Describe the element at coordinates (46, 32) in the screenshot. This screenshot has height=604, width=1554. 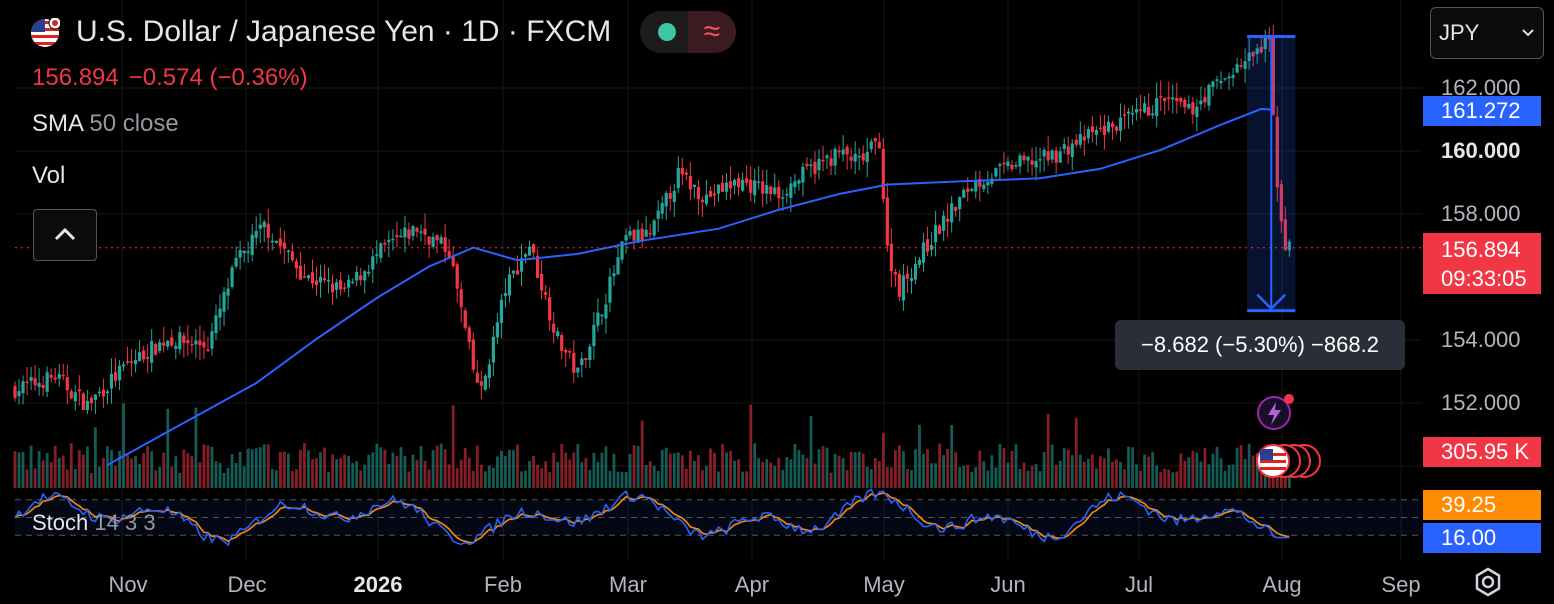
I see `us-flag-icon` at that location.